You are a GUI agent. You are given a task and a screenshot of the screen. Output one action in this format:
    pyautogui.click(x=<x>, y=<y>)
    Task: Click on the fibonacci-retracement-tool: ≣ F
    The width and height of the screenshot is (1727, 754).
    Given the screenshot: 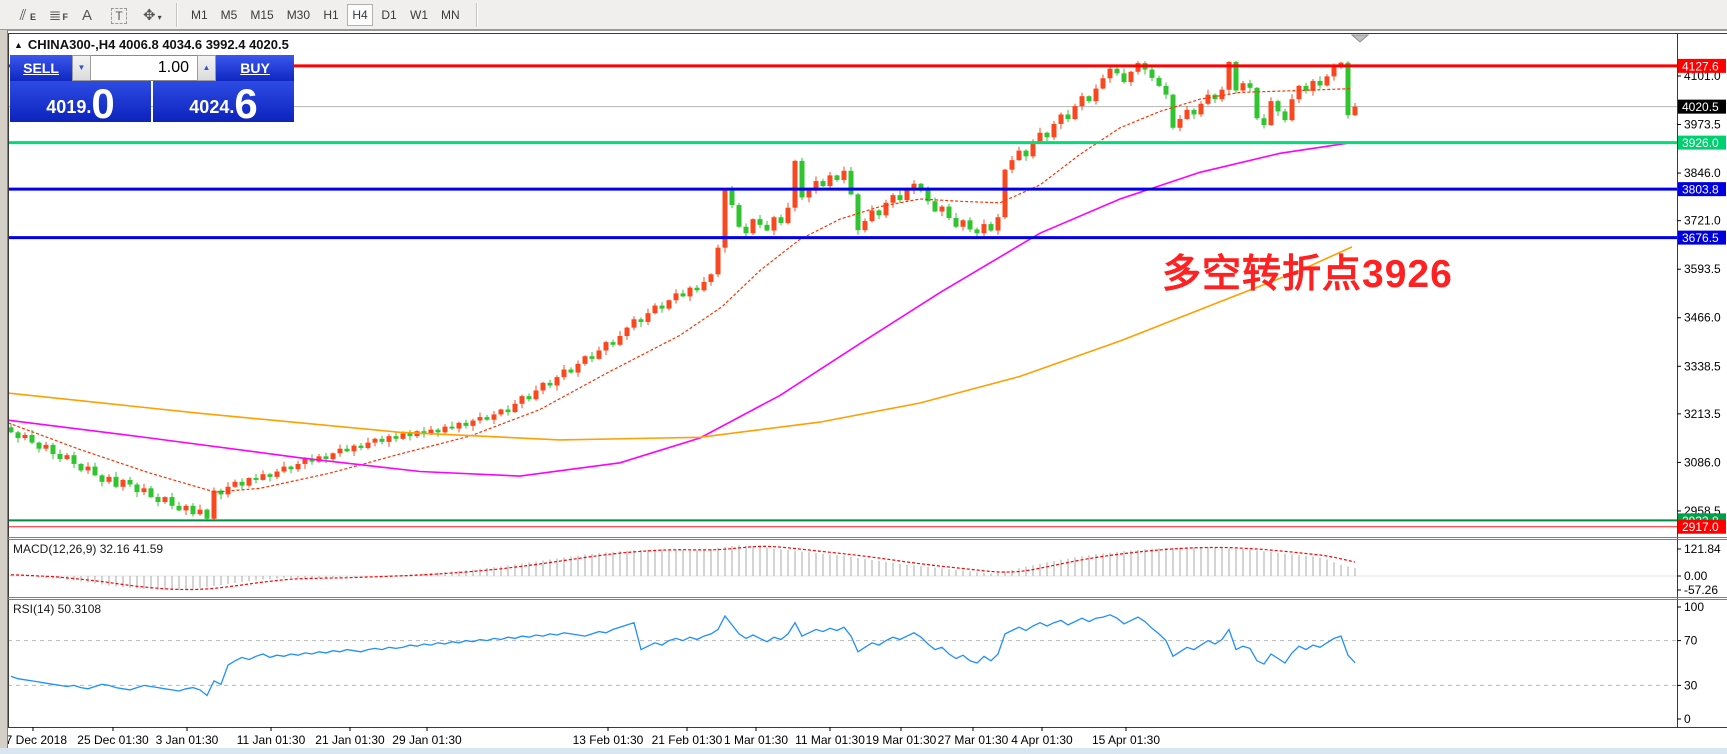 What is the action you would take?
    pyautogui.click(x=55, y=15)
    